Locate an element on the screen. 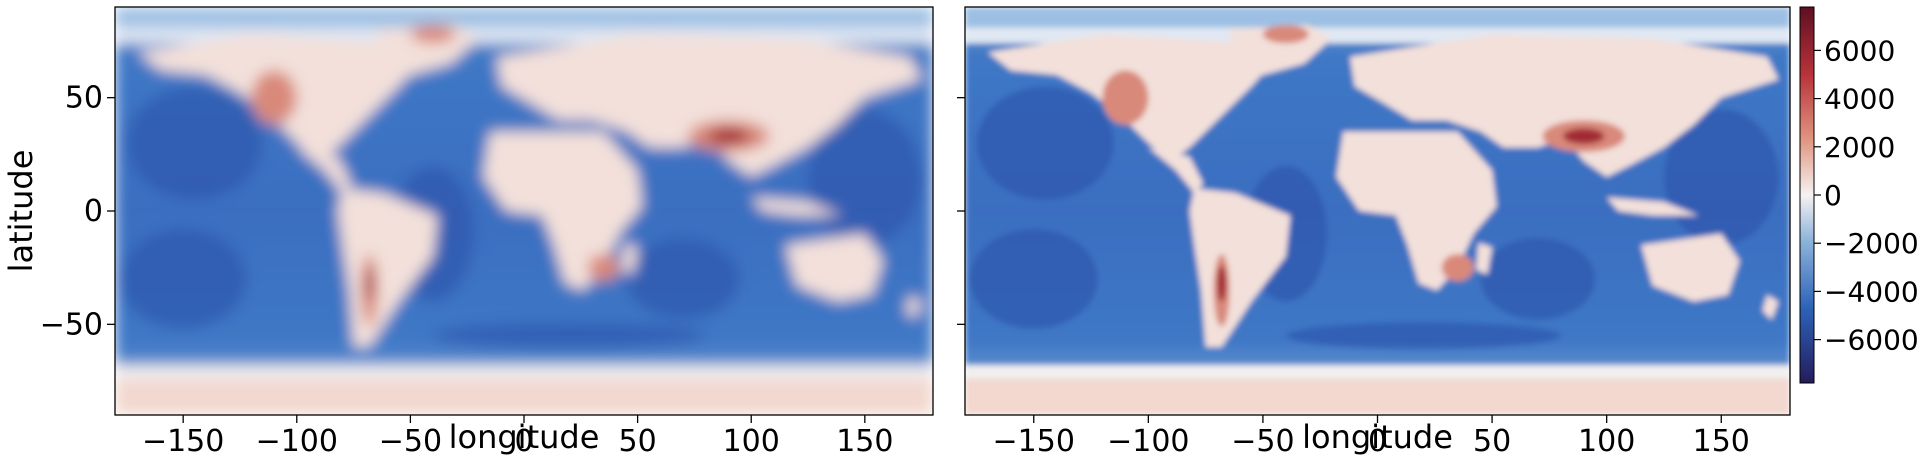 Image resolution: width=1920 pixels, height=462 pixels. colorbar-tick-label: −4000 is located at coordinates (1871, 291).